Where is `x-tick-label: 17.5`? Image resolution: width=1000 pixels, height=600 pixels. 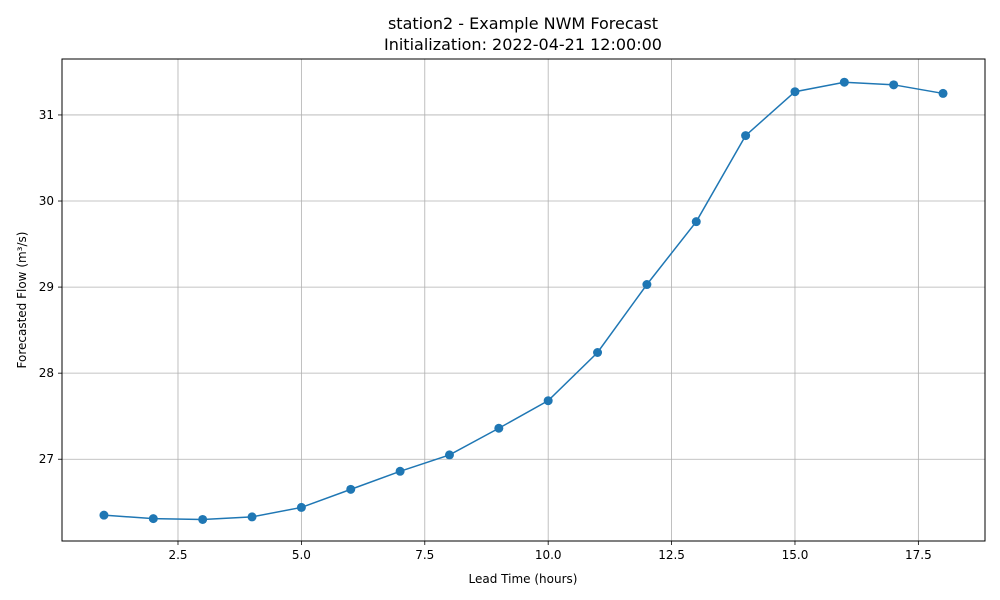 x-tick-label: 17.5 is located at coordinates (918, 555).